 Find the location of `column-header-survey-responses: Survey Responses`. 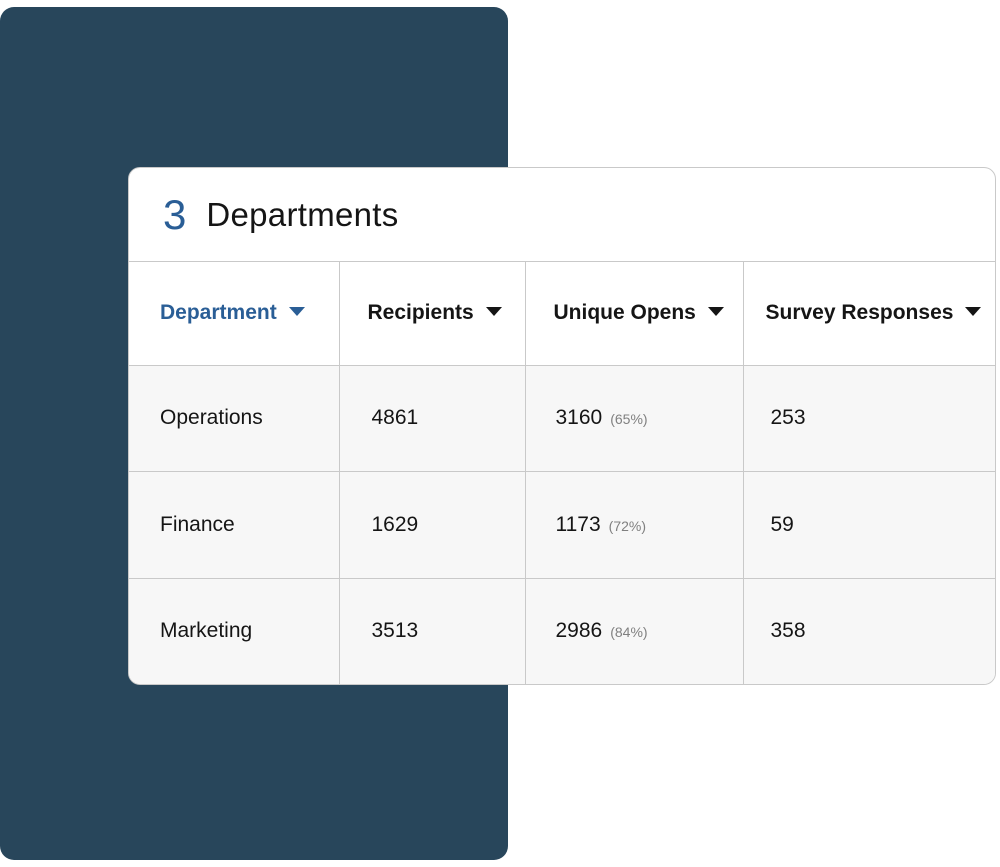

column-header-survey-responses: Survey Responses is located at coordinates (869, 314).